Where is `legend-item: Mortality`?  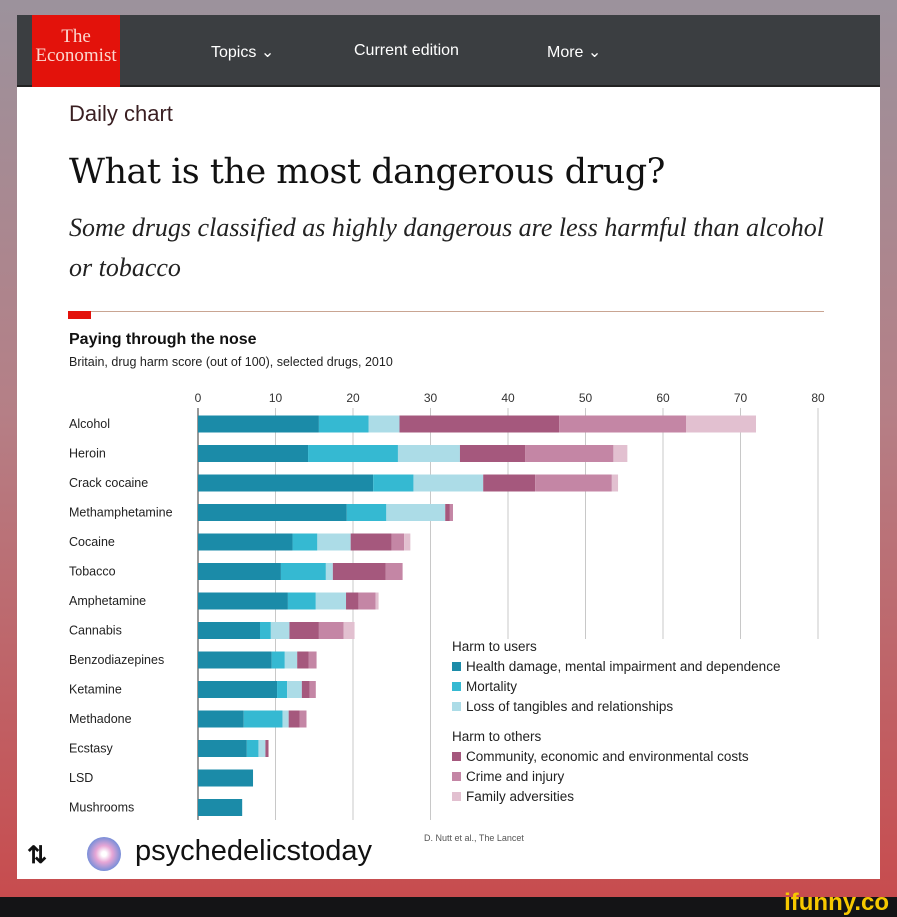 legend-item: Mortality is located at coordinates (642, 687).